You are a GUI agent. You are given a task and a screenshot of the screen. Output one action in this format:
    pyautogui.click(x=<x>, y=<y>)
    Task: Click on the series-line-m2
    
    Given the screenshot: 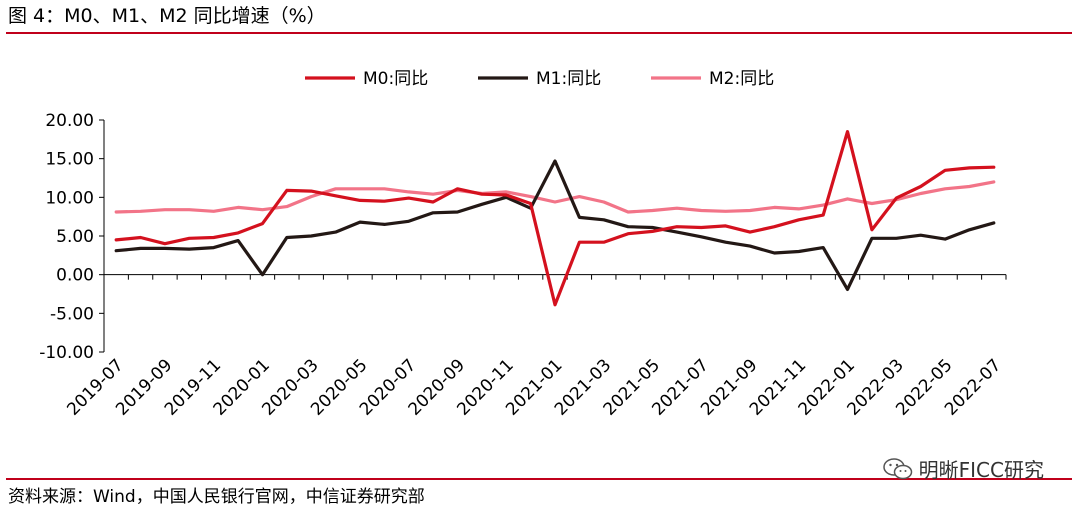 What is the action you would take?
    pyautogui.click(x=555, y=197)
    